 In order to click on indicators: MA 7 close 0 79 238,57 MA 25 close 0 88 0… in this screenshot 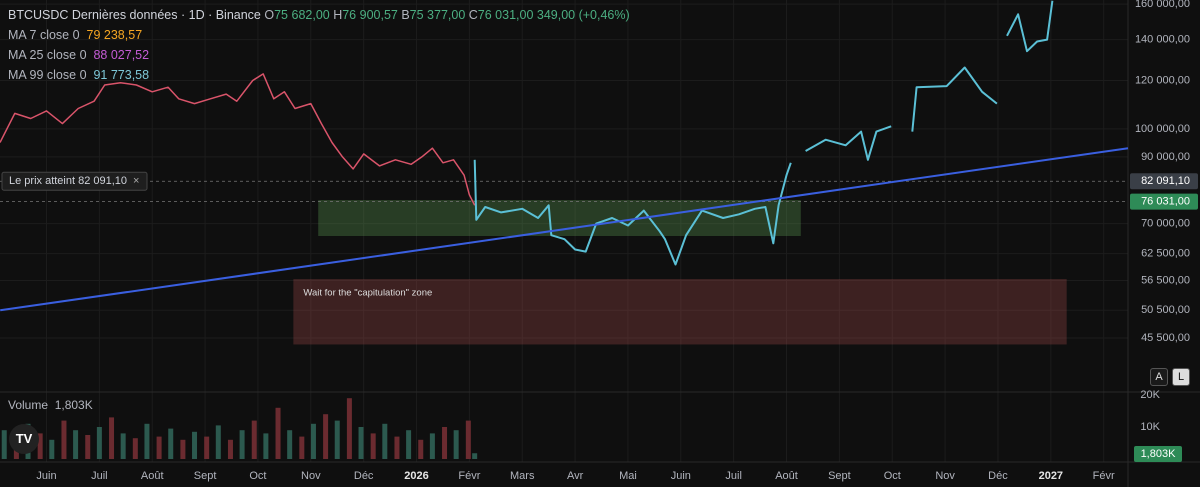, I will do `click(319, 55)`.